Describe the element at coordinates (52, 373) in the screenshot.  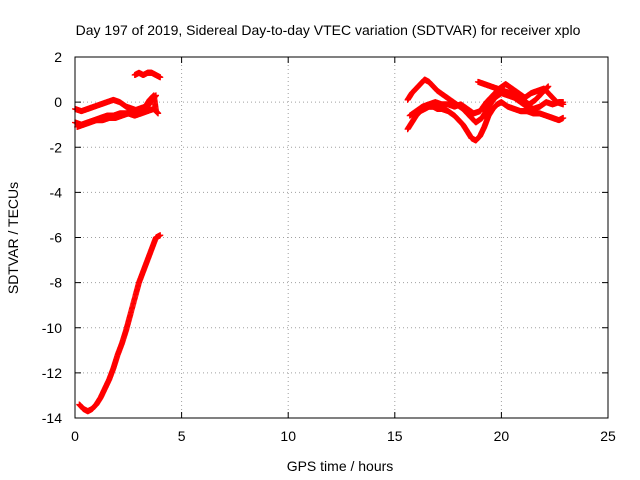
I see `y-tick-label: -12` at that location.